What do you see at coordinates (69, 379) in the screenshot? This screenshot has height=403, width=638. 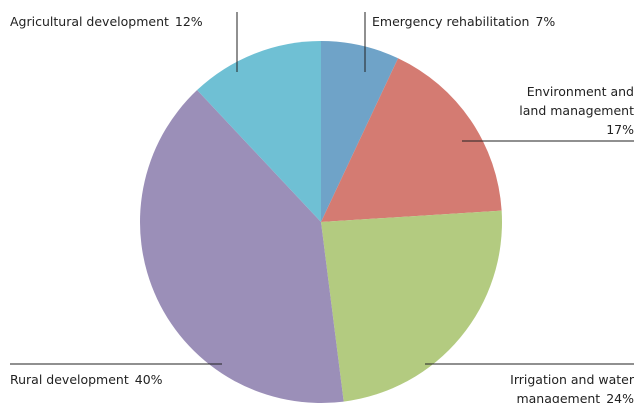 I see `category-label: Rural development` at bounding box center [69, 379].